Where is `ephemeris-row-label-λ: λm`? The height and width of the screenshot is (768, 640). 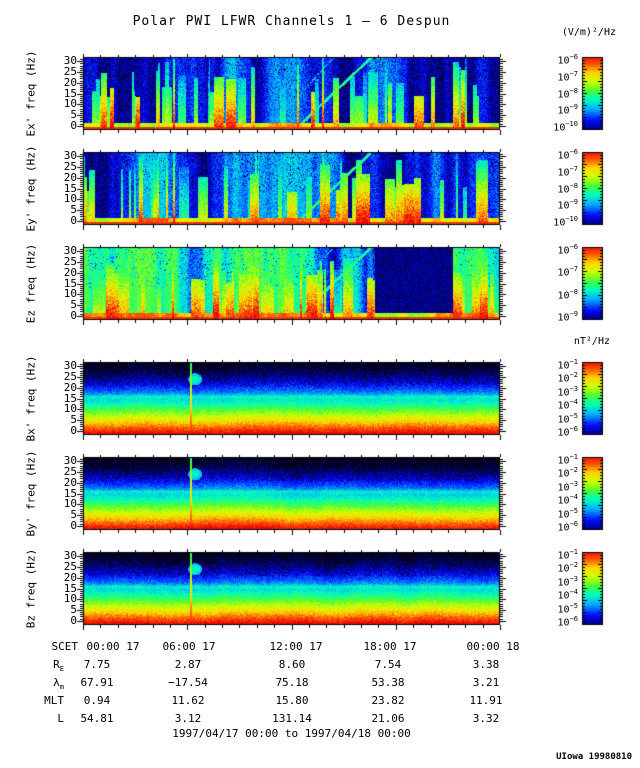
ephemeris-row-label-λ: λm is located at coordinates (58, 684).